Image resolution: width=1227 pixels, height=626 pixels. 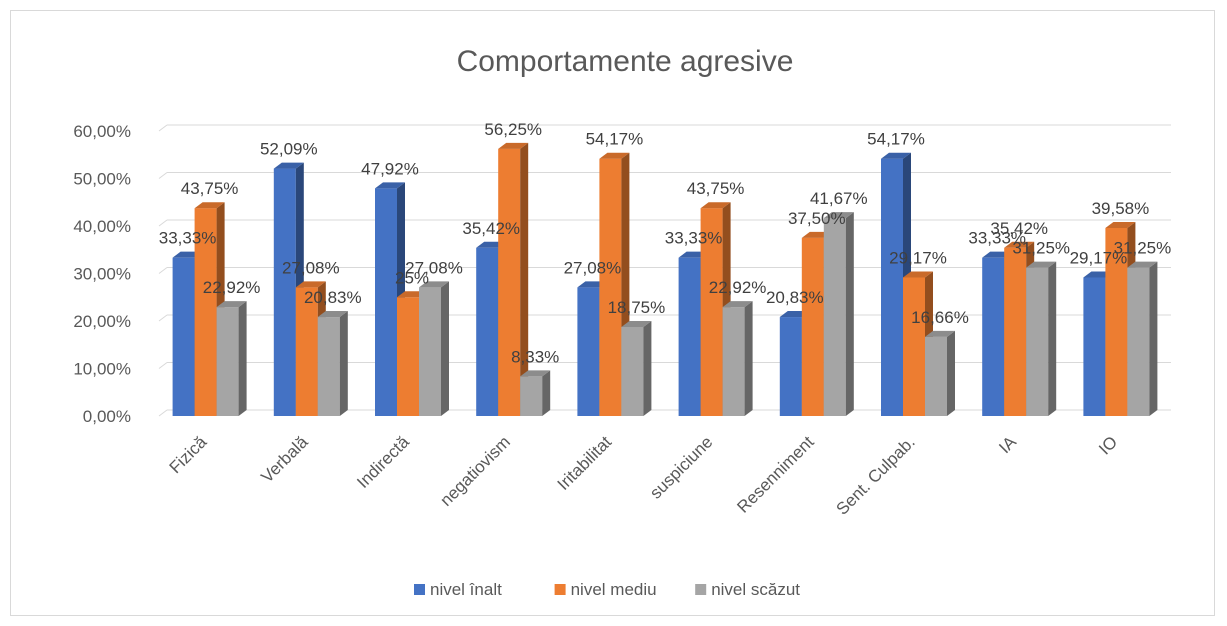 I want to click on y-tick-label: 20,00%, so click(x=102, y=321).